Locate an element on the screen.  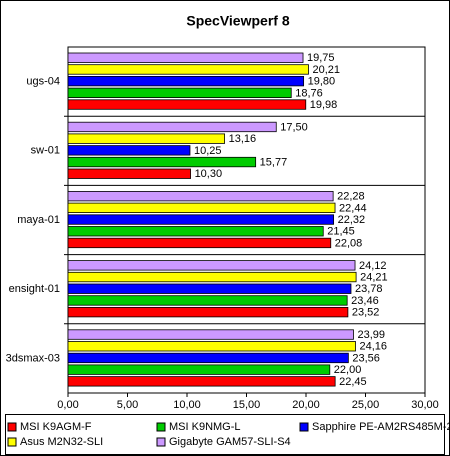
value-label: 23,52 is located at coordinates (366, 313).